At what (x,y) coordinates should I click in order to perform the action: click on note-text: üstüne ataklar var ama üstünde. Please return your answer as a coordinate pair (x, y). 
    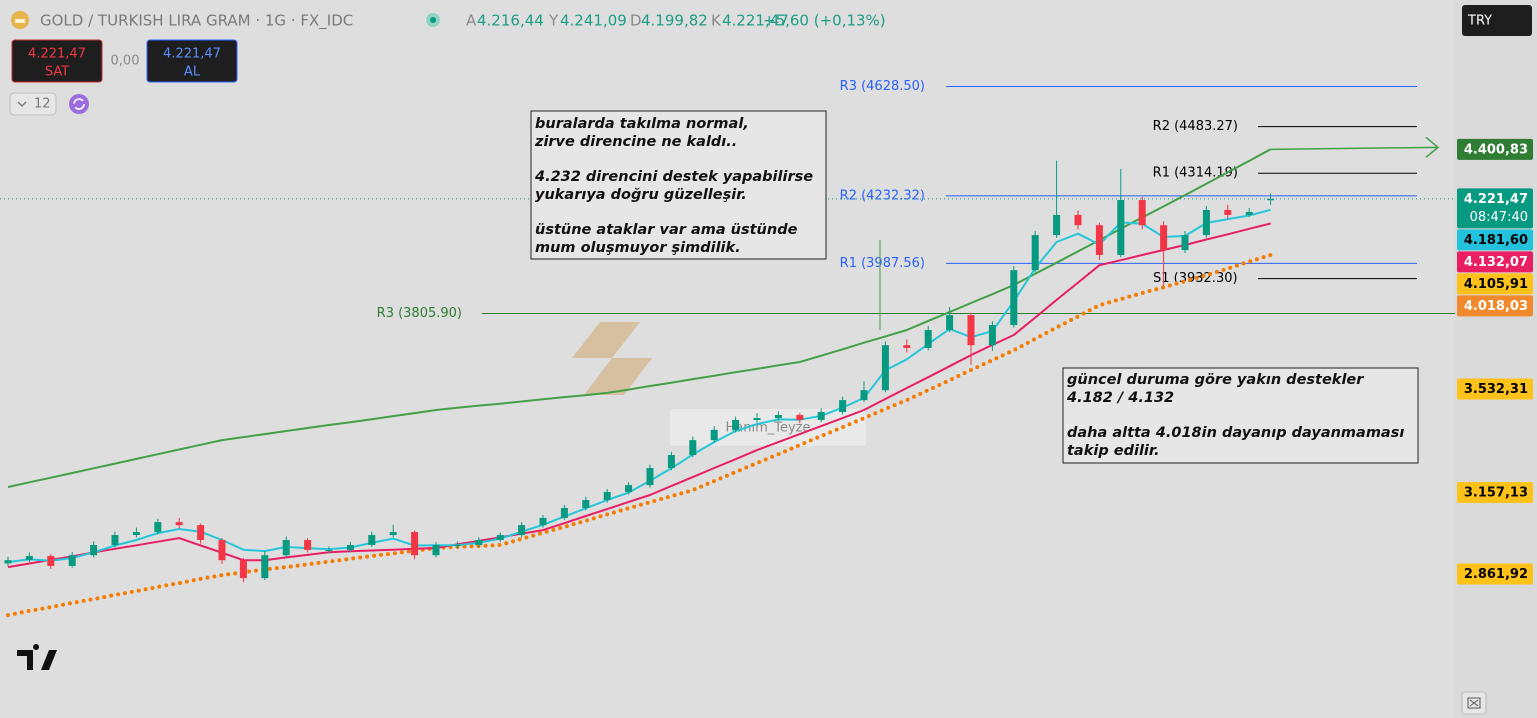
    Looking at the image, I should click on (666, 230).